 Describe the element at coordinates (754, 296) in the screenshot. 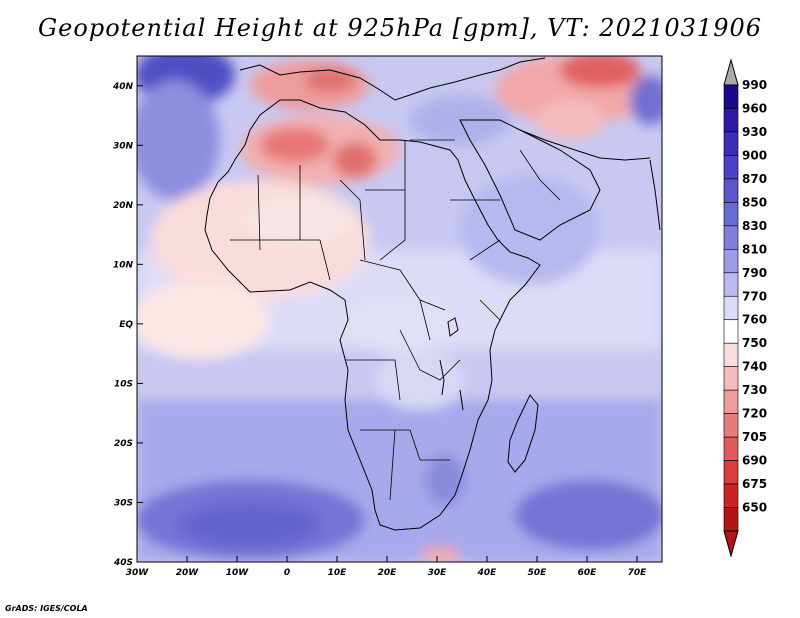

I see `colorbar-label: 770` at that location.